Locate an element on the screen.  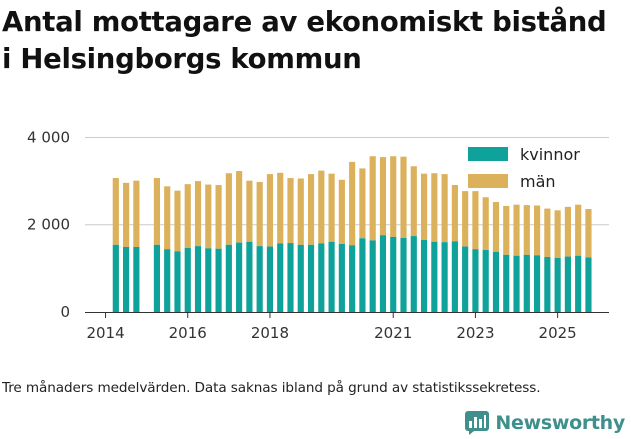
x-tick-label: 2025 is located at coordinates (558, 333).